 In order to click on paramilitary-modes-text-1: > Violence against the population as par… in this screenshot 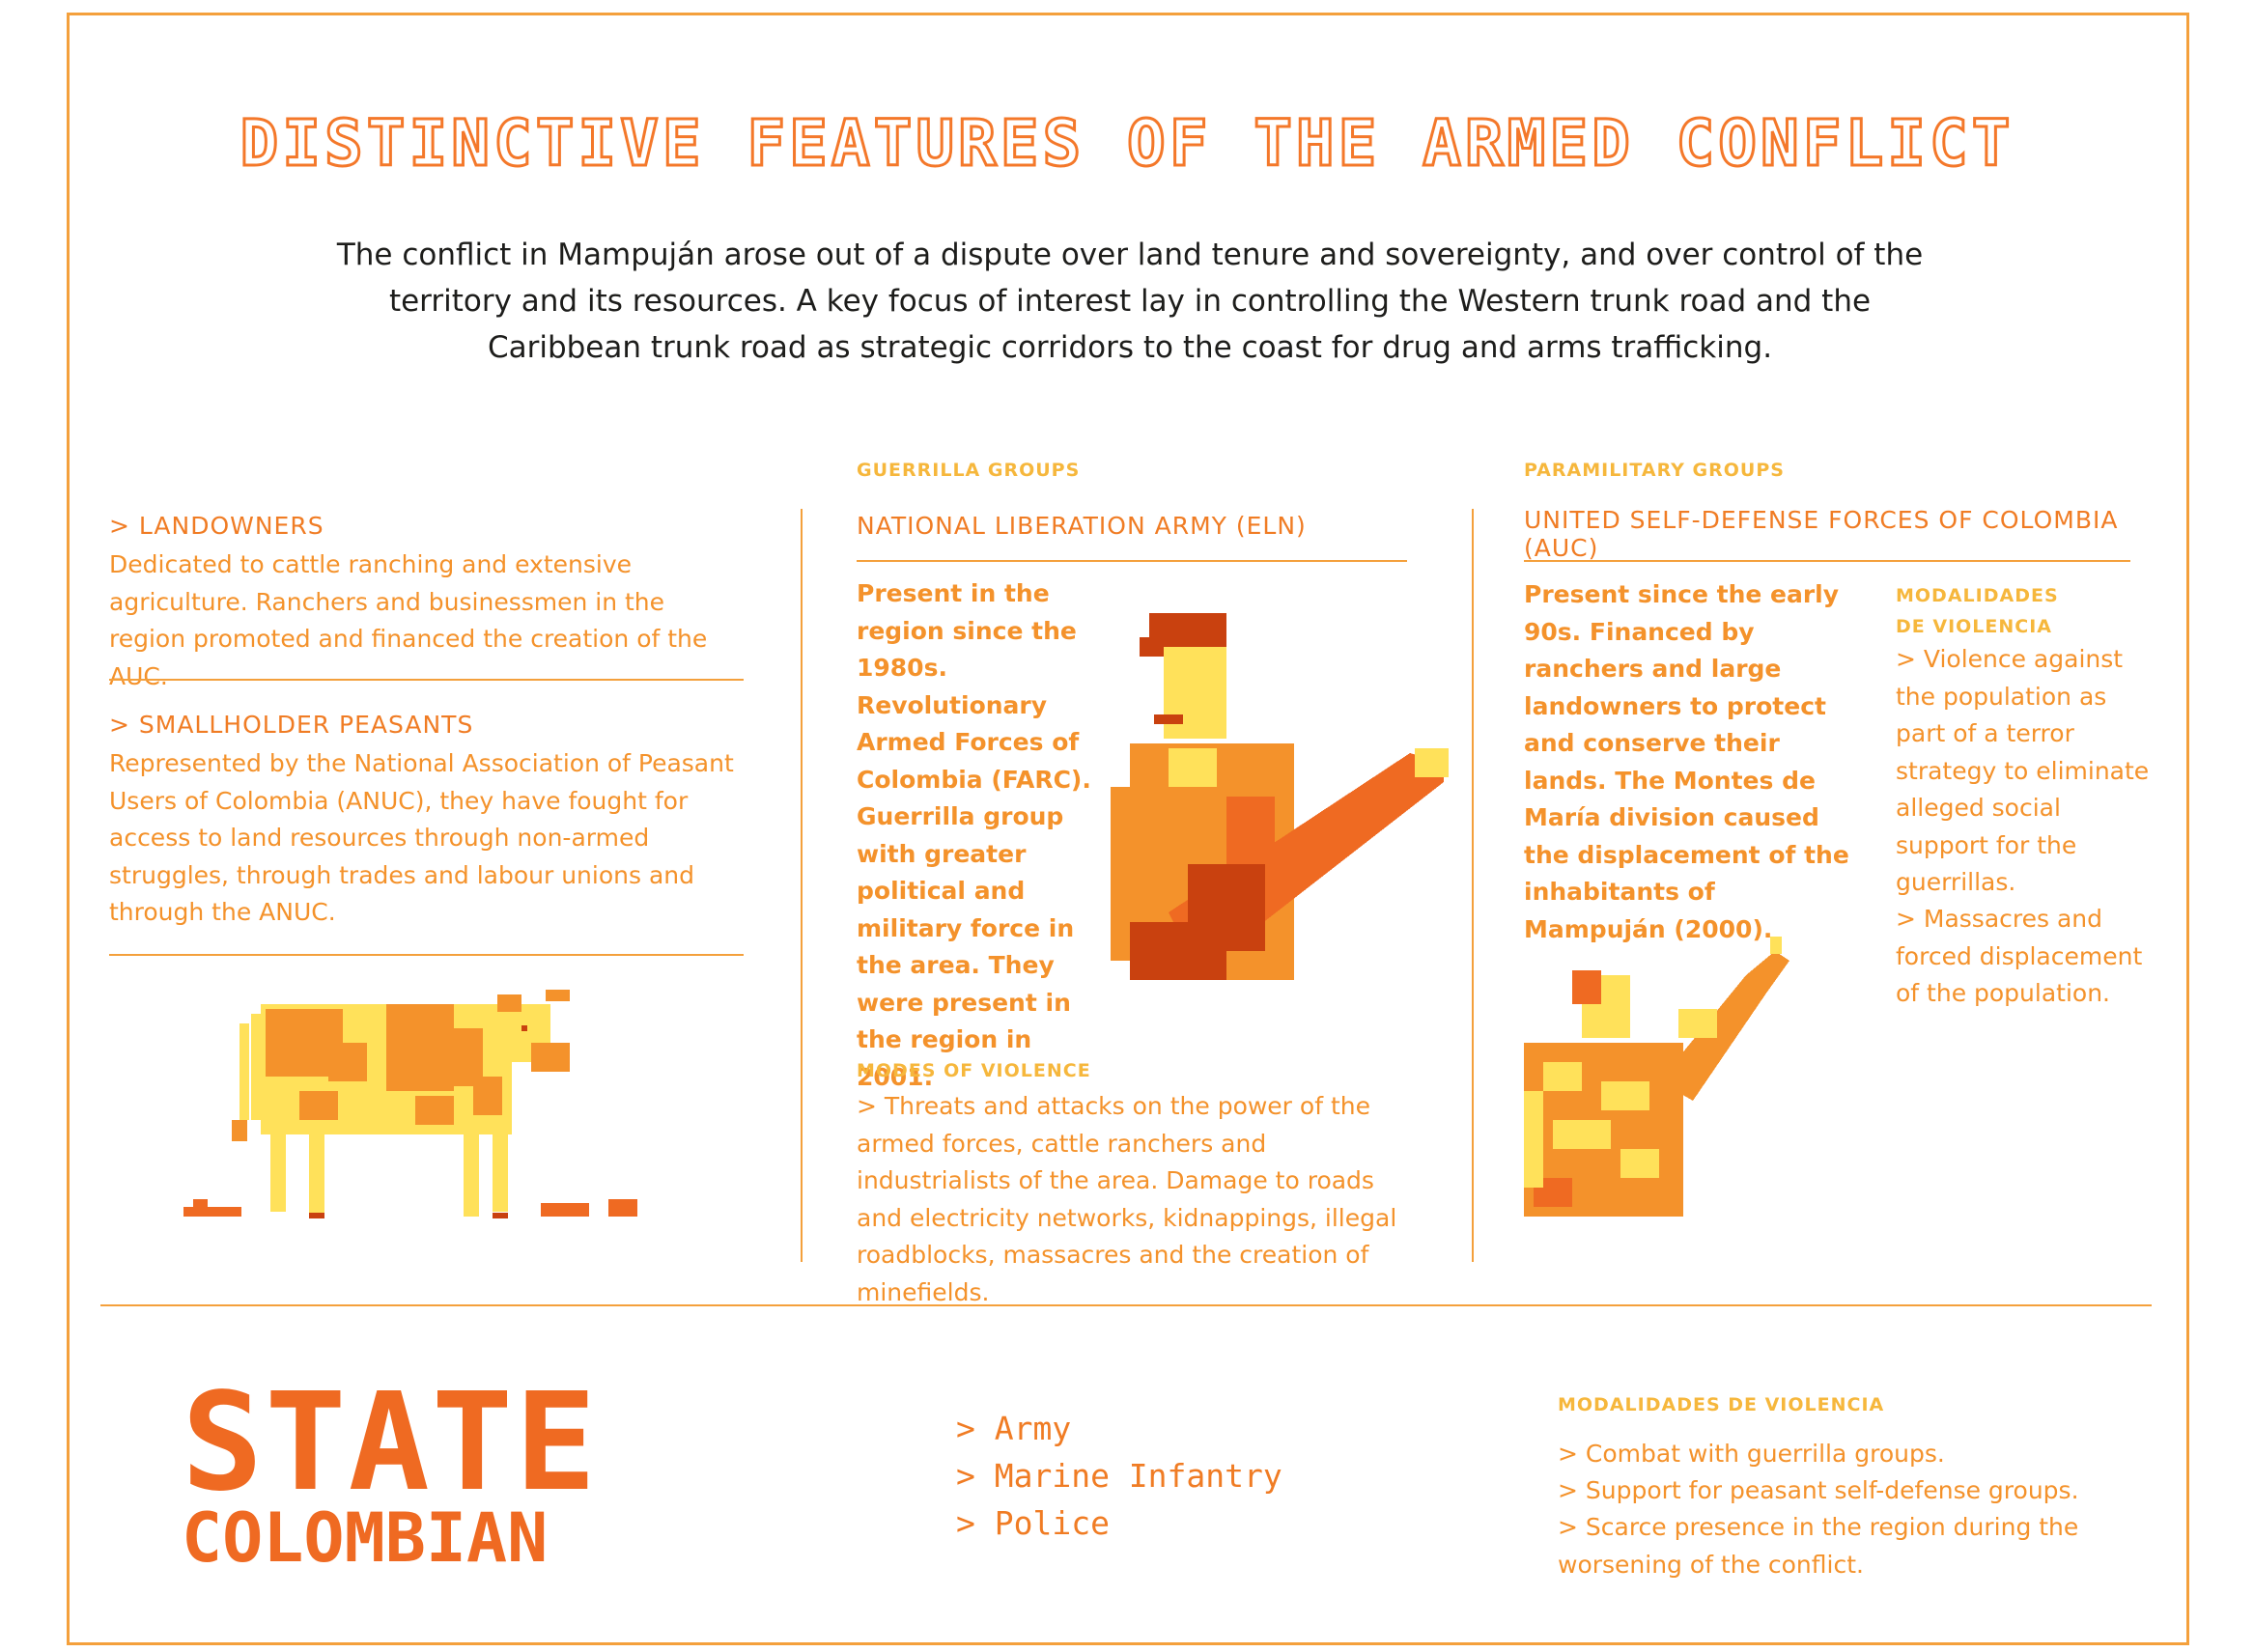, I will do `click(2023, 771)`.